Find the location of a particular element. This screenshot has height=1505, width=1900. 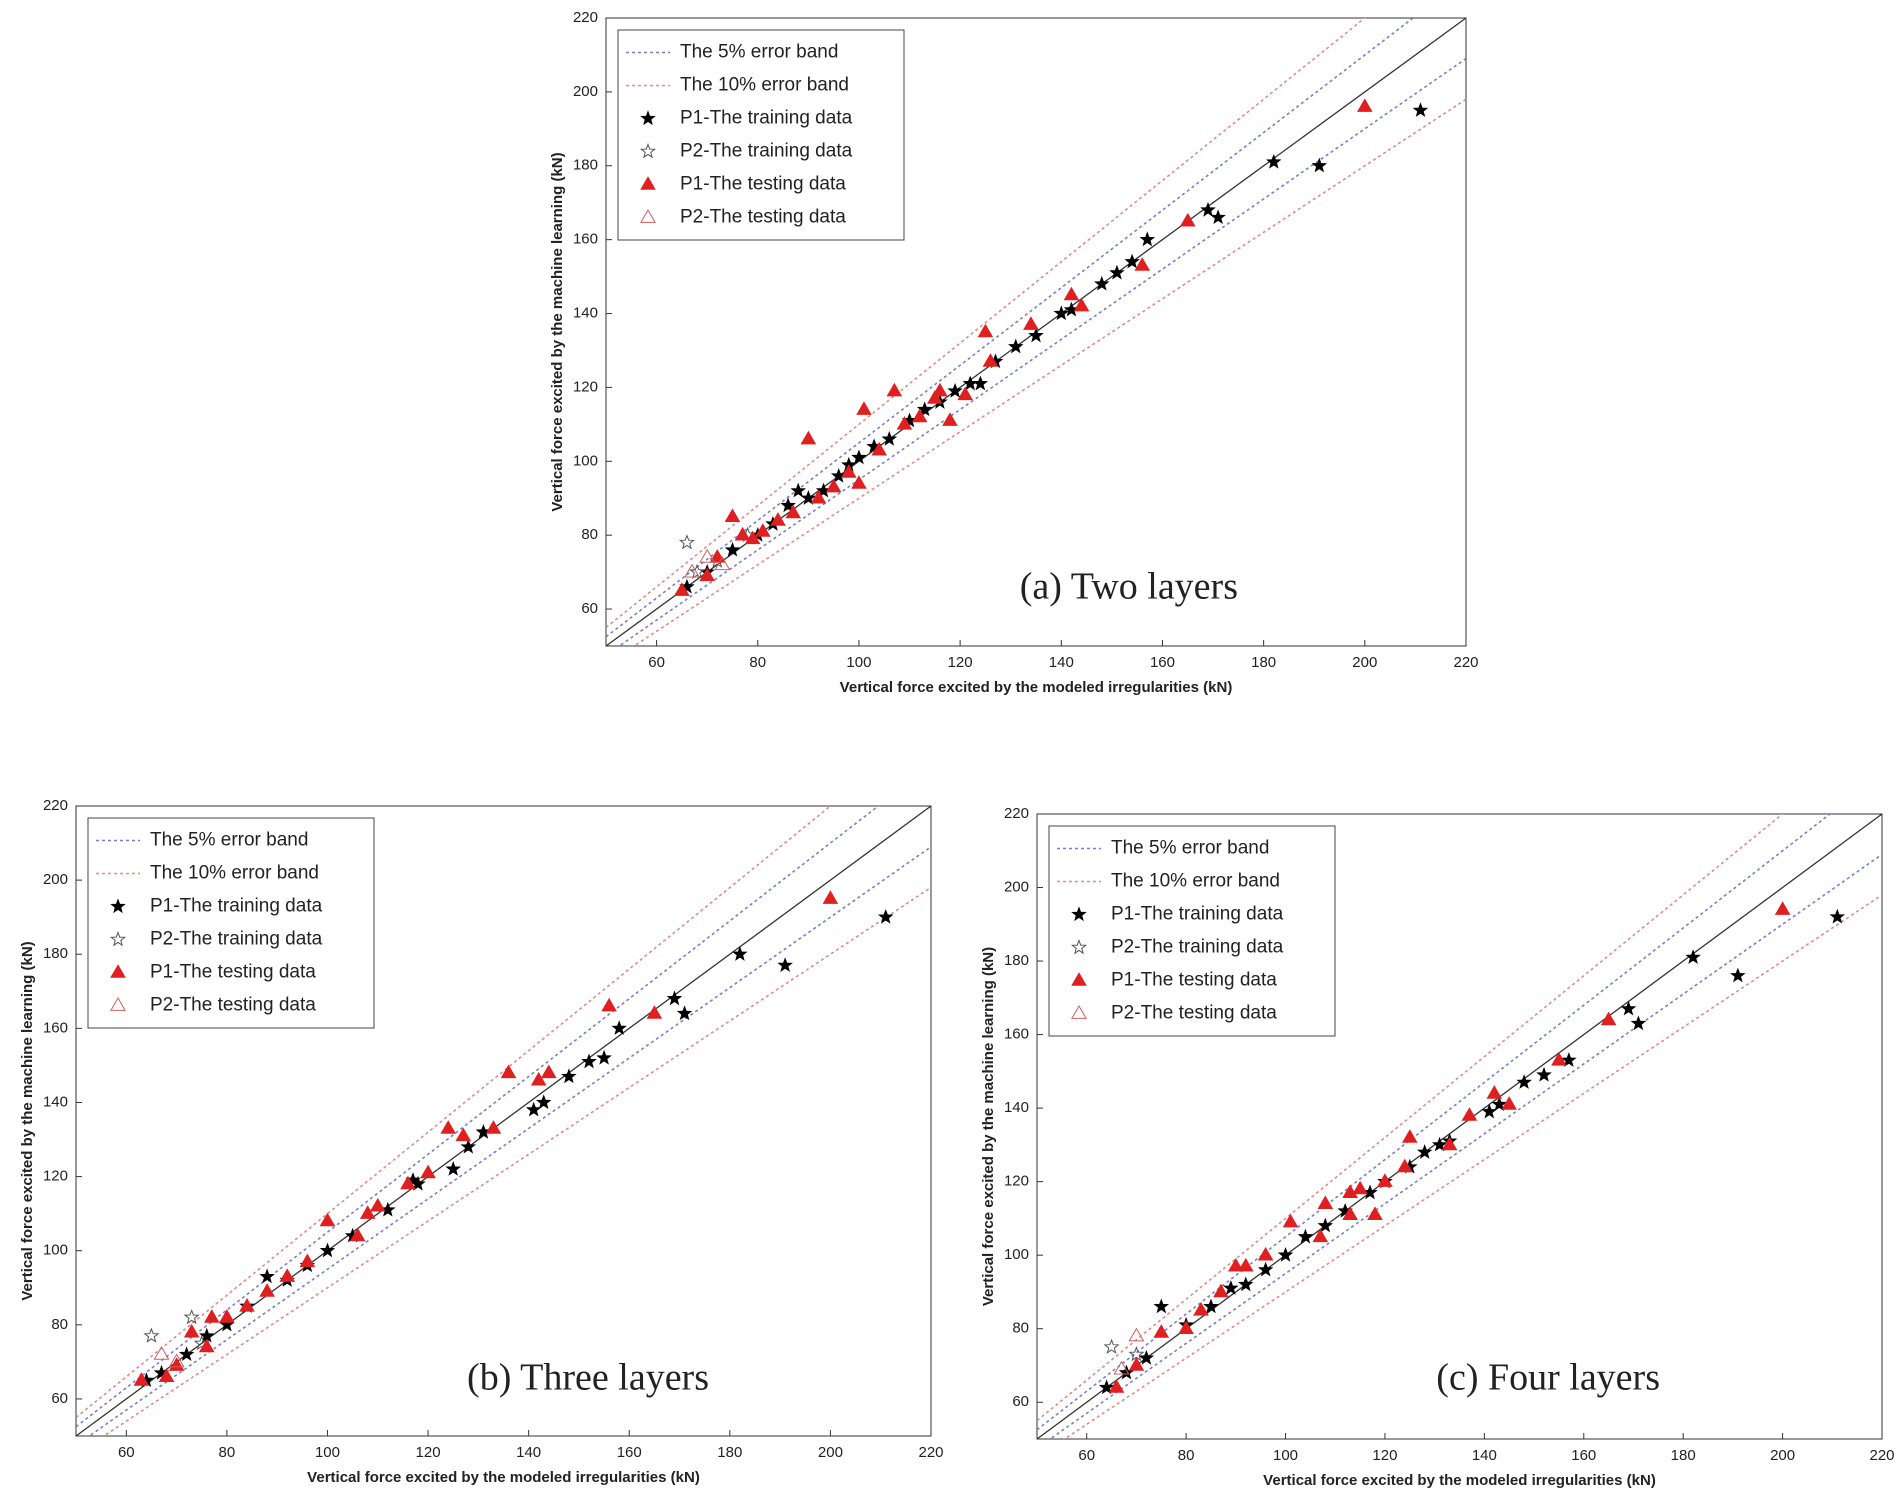

y-tick-label: 220 is located at coordinates (1016, 813).